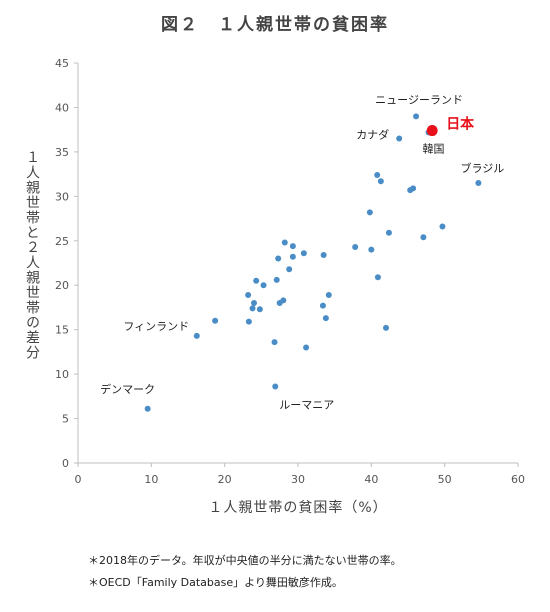  What do you see at coordinates (62, 196) in the screenshot?
I see `y-tick-label: 30` at bounding box center [62, 196].